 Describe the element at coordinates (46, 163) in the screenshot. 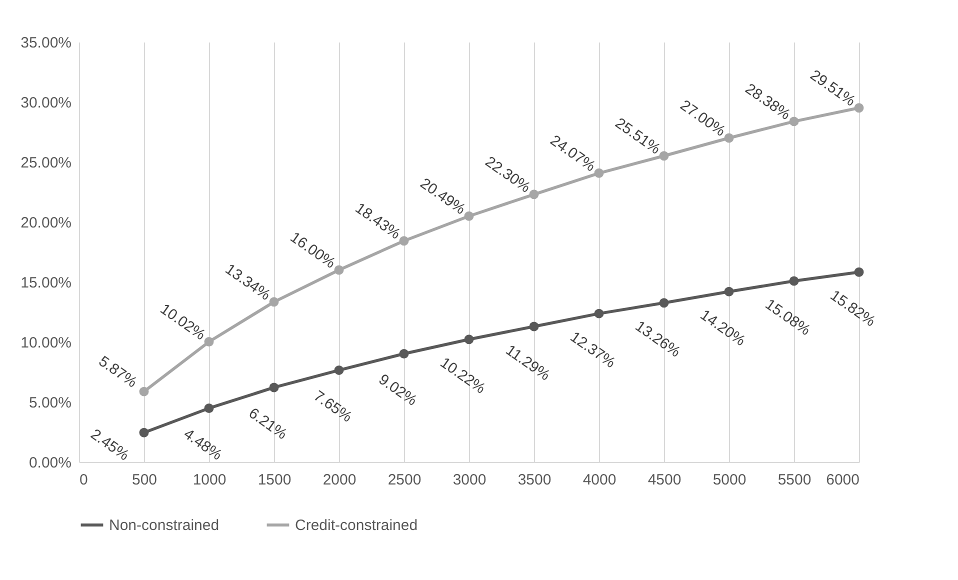

I see `y-tick-label: 25.00%` at that location.